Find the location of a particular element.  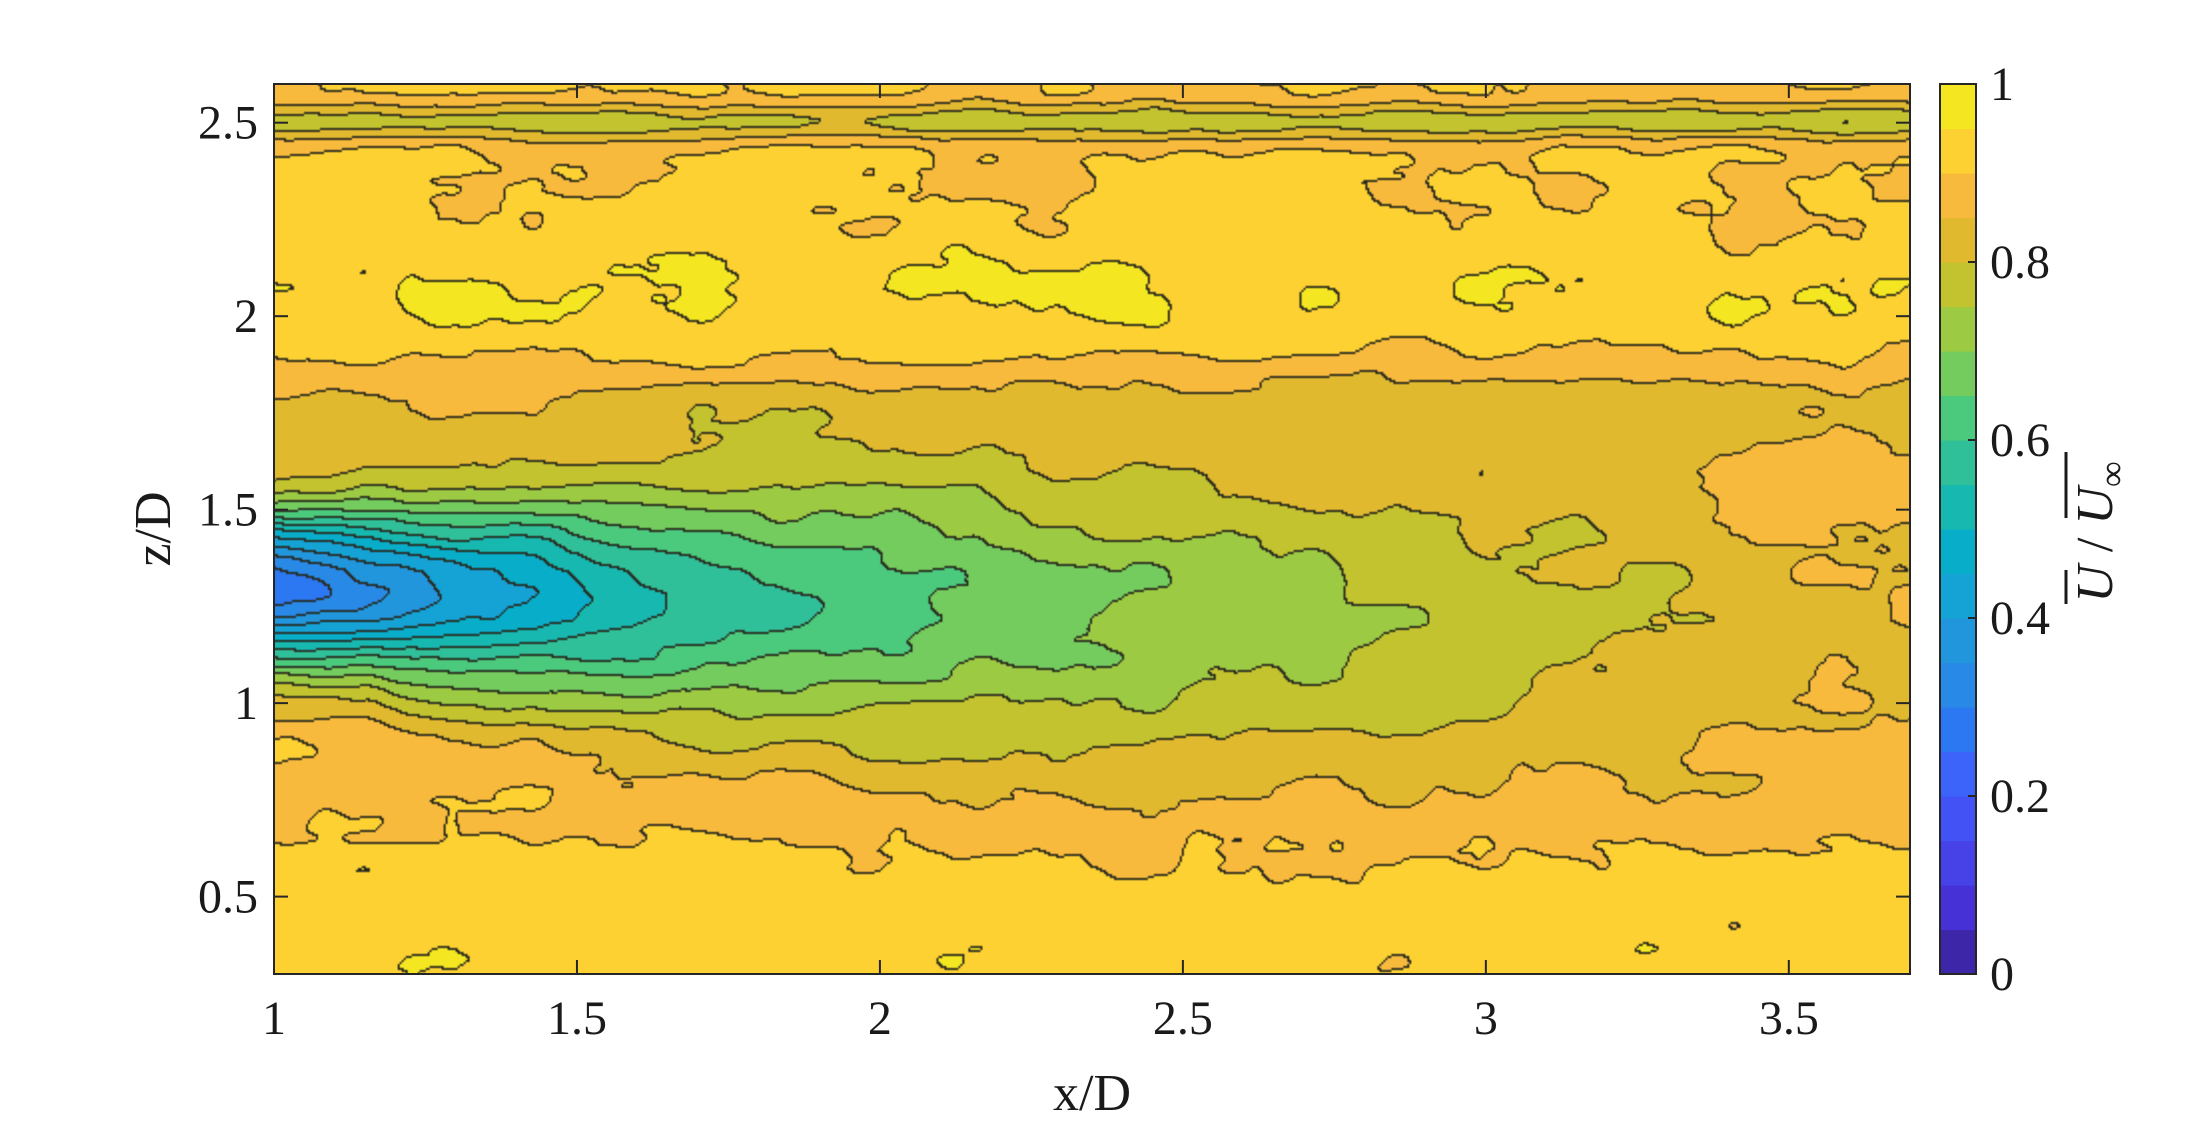

y-tick-label: 2 is located at coordinates (246, 316).